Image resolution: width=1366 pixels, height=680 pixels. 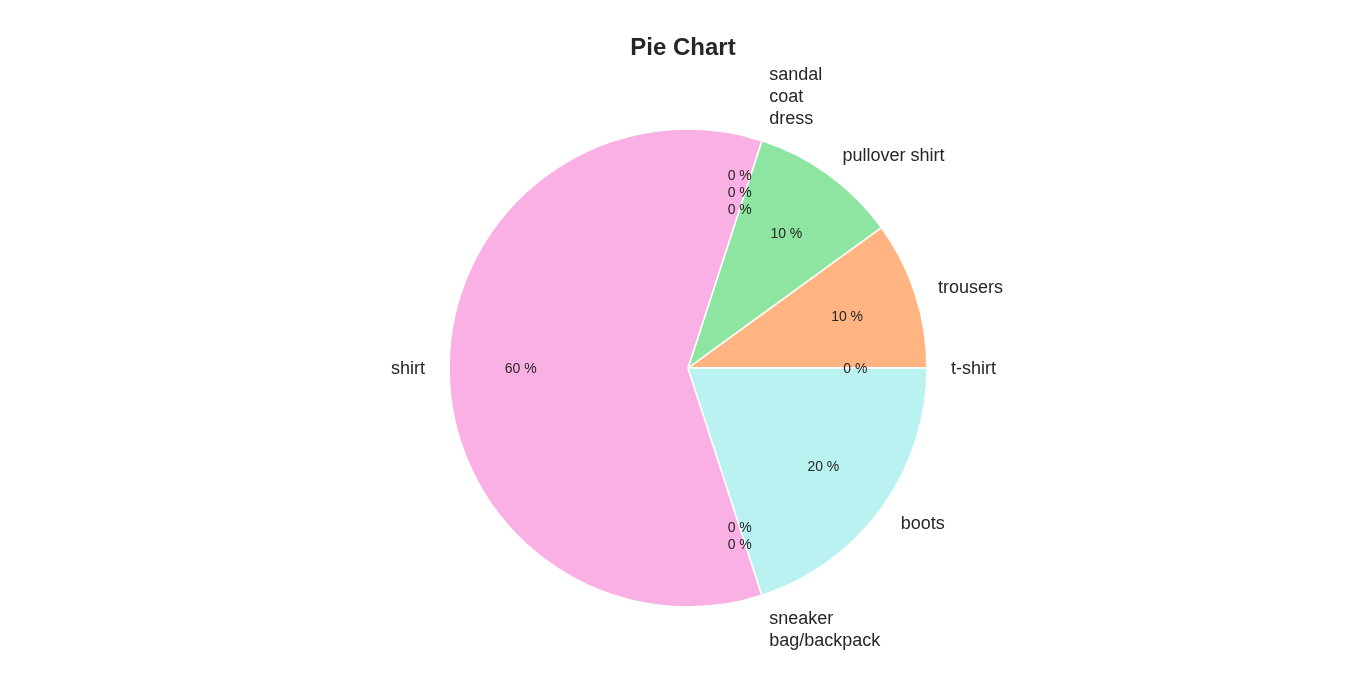 What do you see at coordinates (823, 466) in the screenshot?
I see `data-label: 20 %` at bounding box center [823, 466].